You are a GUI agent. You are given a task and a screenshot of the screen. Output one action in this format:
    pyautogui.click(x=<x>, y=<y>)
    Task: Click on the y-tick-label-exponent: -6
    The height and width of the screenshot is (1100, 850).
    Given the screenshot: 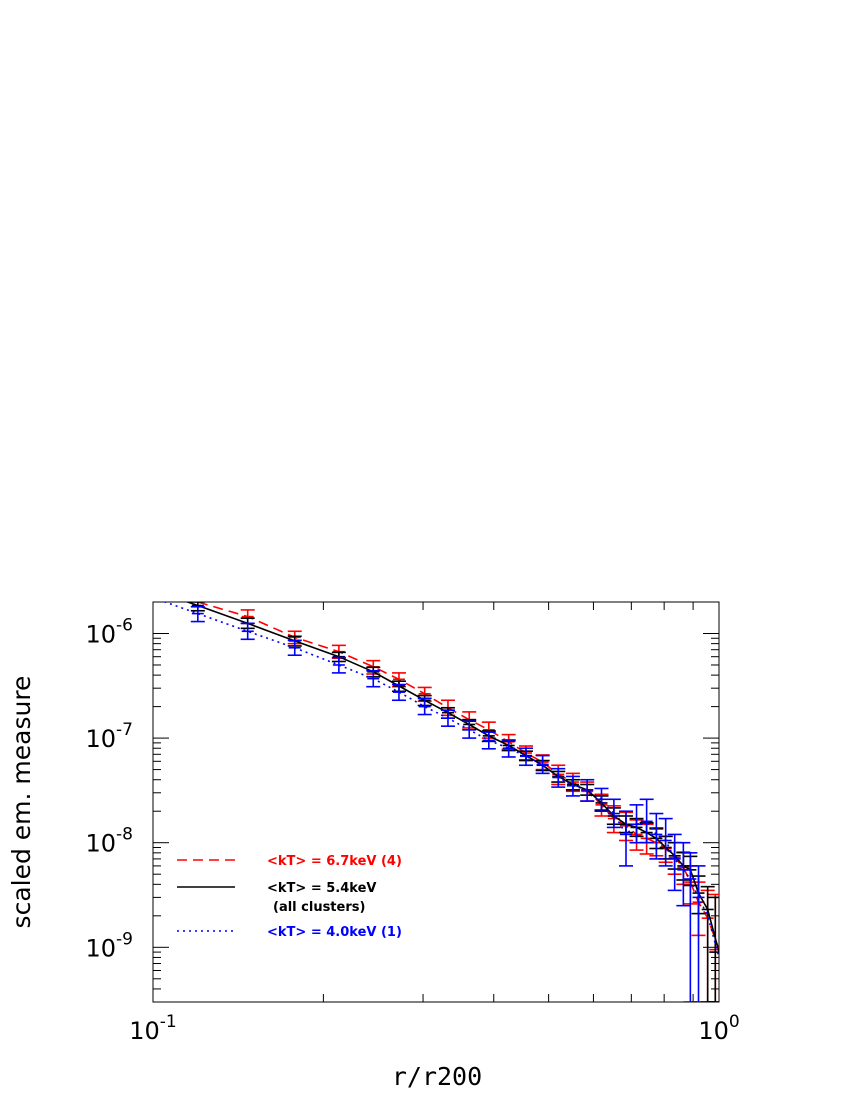 What is the action you would take?
    pyautogui.click(x=124, y=625)
    